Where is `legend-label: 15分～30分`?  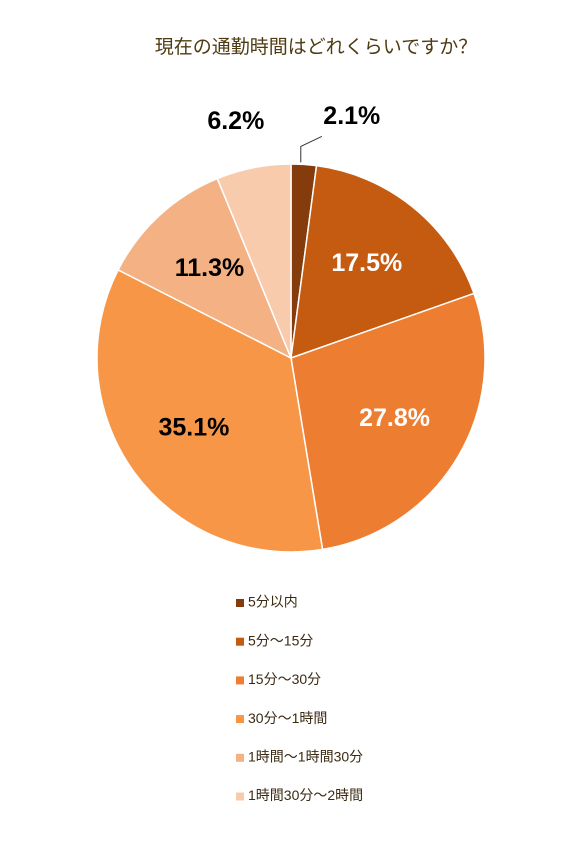
legend-label: 15分～30分 is located at coordinates (284, 679).